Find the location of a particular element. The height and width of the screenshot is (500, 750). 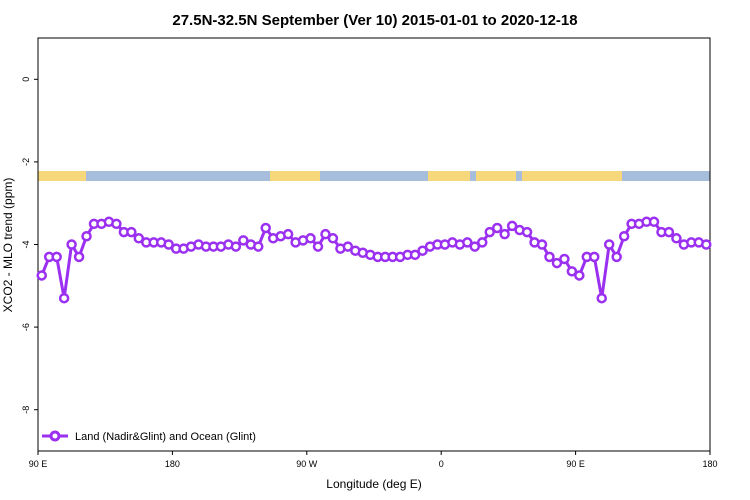

legend-label: Land (Nadir&Glint) and Ocean (Glint) is located at coordinates (165, 437).